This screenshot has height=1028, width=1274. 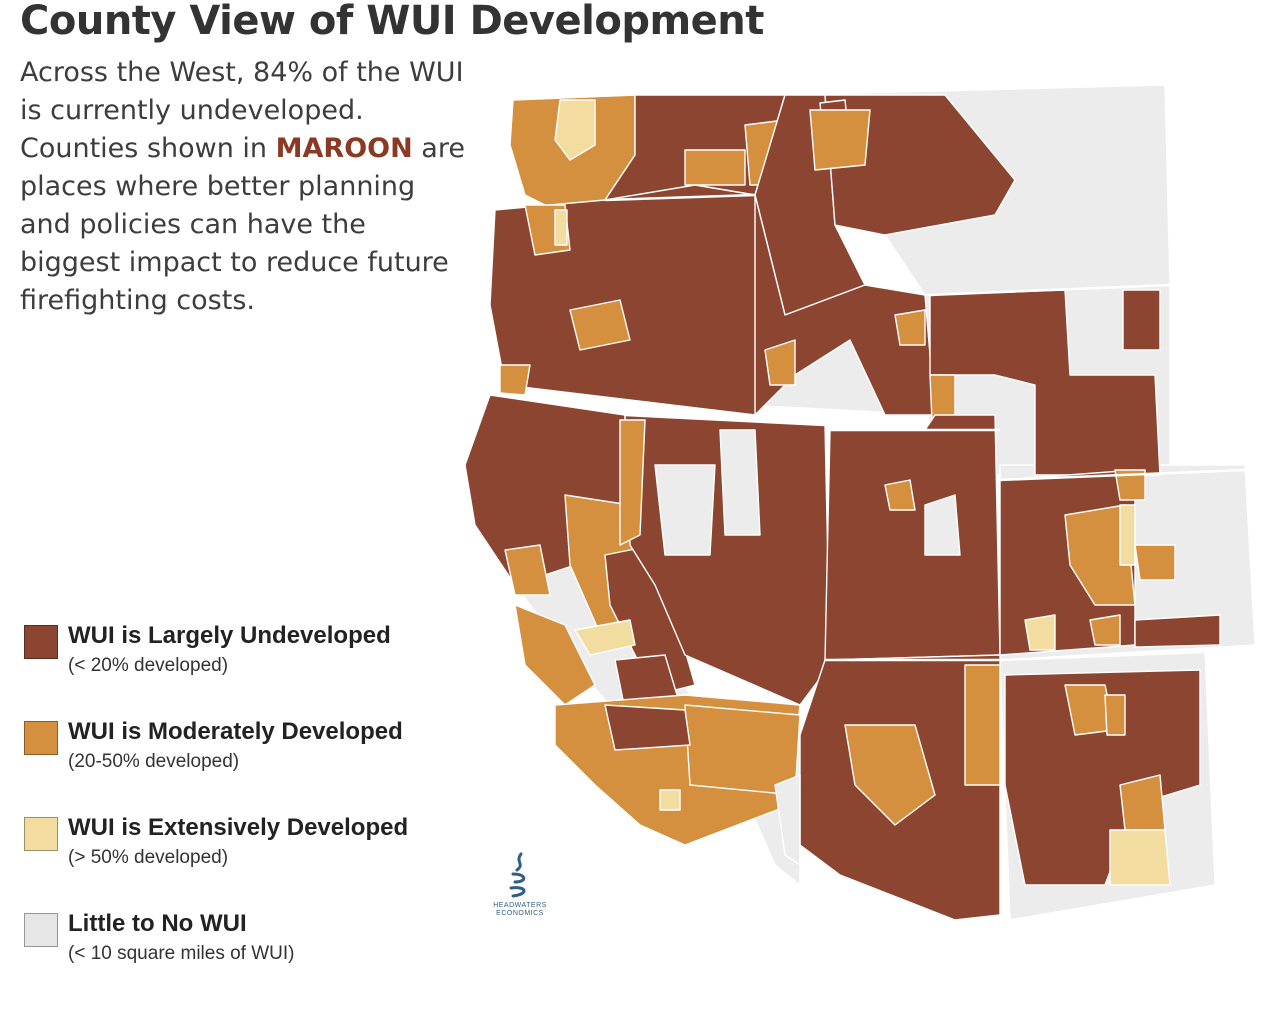 I want to click on state-utah, so click(x=912, y=537).